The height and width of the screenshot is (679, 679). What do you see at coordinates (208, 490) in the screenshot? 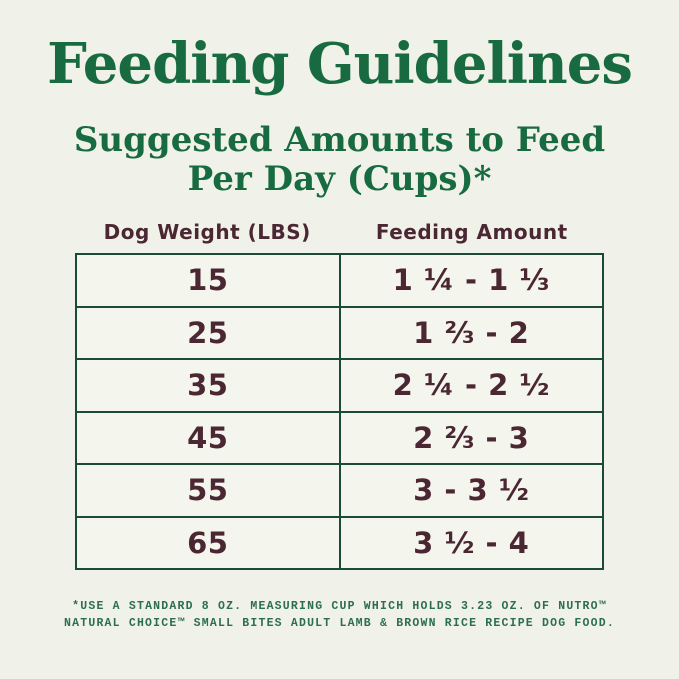
I see `dog-weight-cell: 55` at bounding box center [208, 490].